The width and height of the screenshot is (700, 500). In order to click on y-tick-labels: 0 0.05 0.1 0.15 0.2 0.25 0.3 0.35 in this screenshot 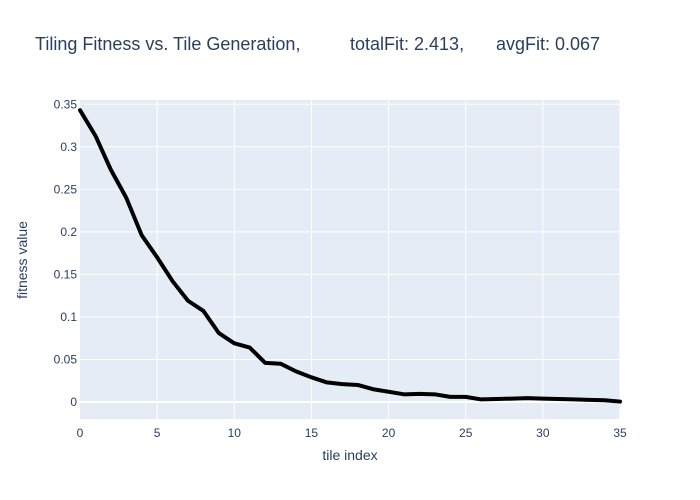, I will do `click(66, 253)`.